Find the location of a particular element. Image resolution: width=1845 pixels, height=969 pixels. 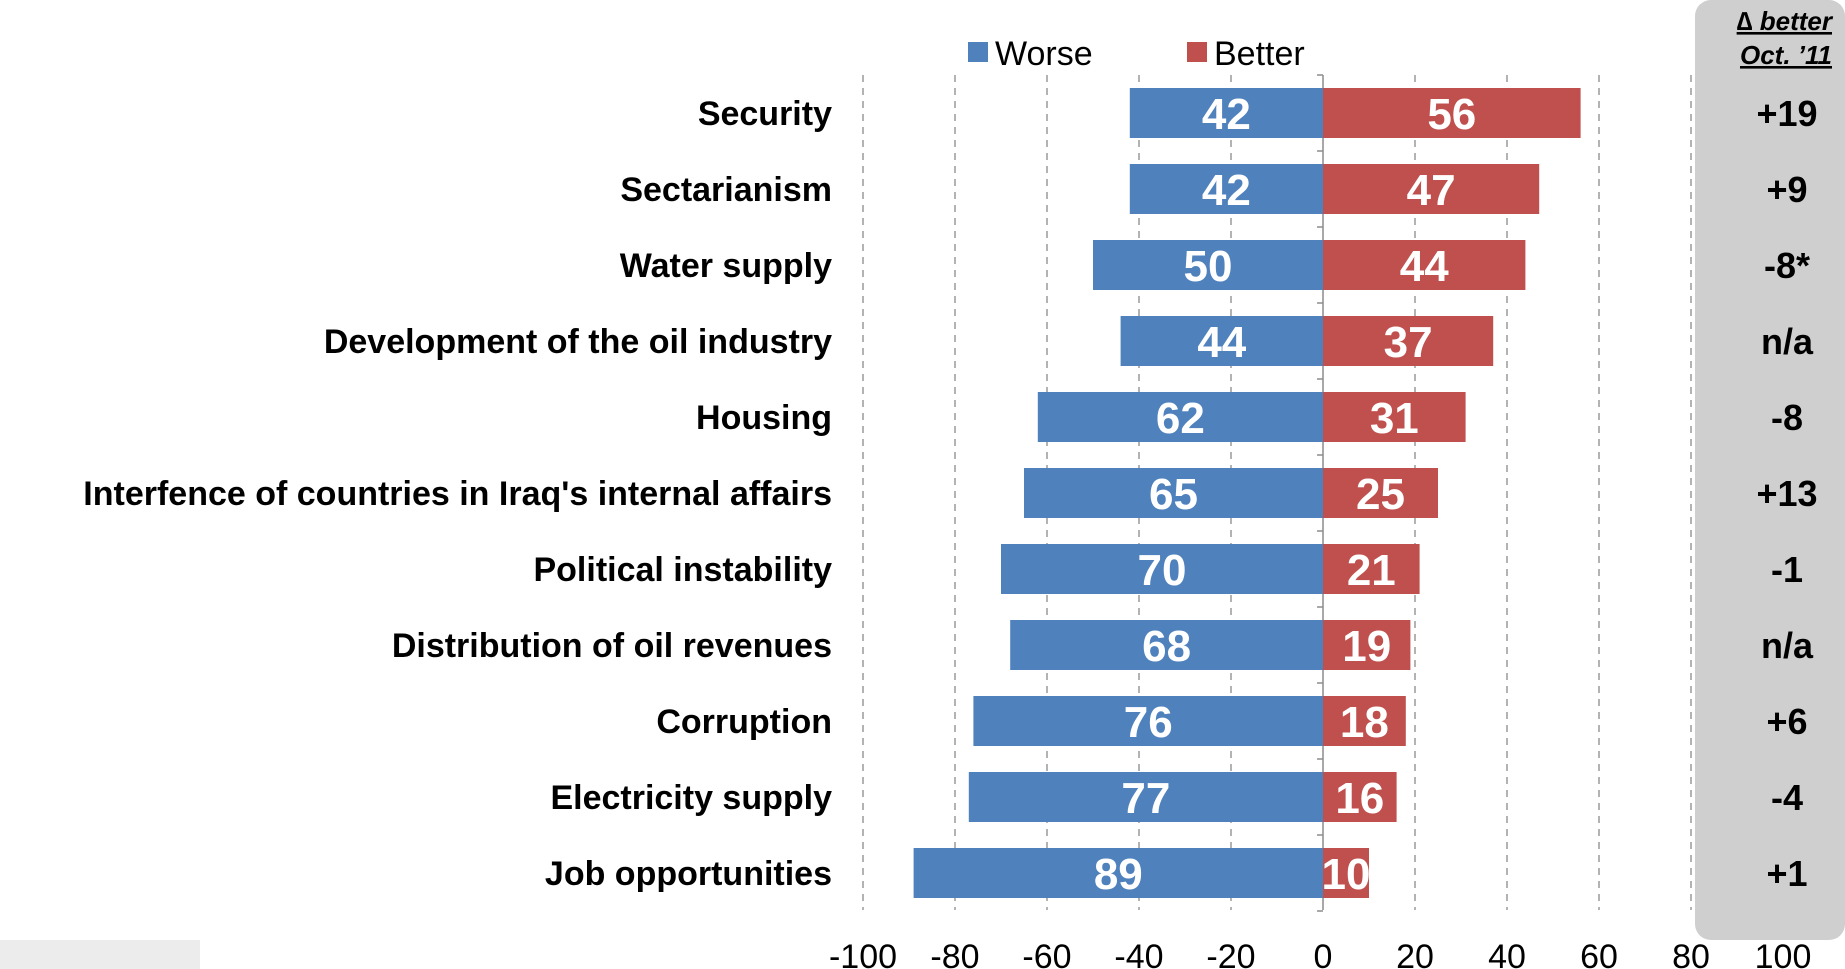

bar-better-label: 44 is located at coordinates (1424, 266).